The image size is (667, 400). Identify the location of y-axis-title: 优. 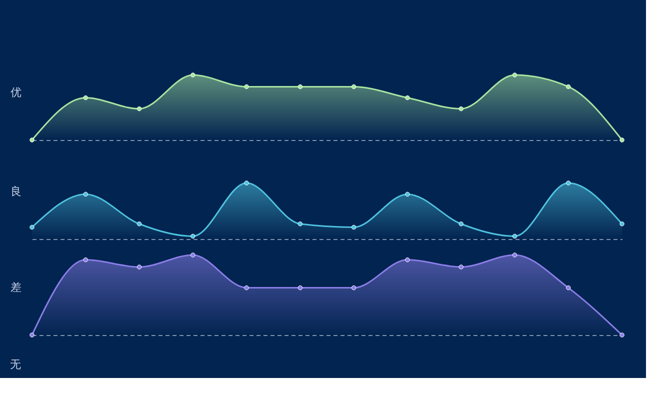
(16, 92).